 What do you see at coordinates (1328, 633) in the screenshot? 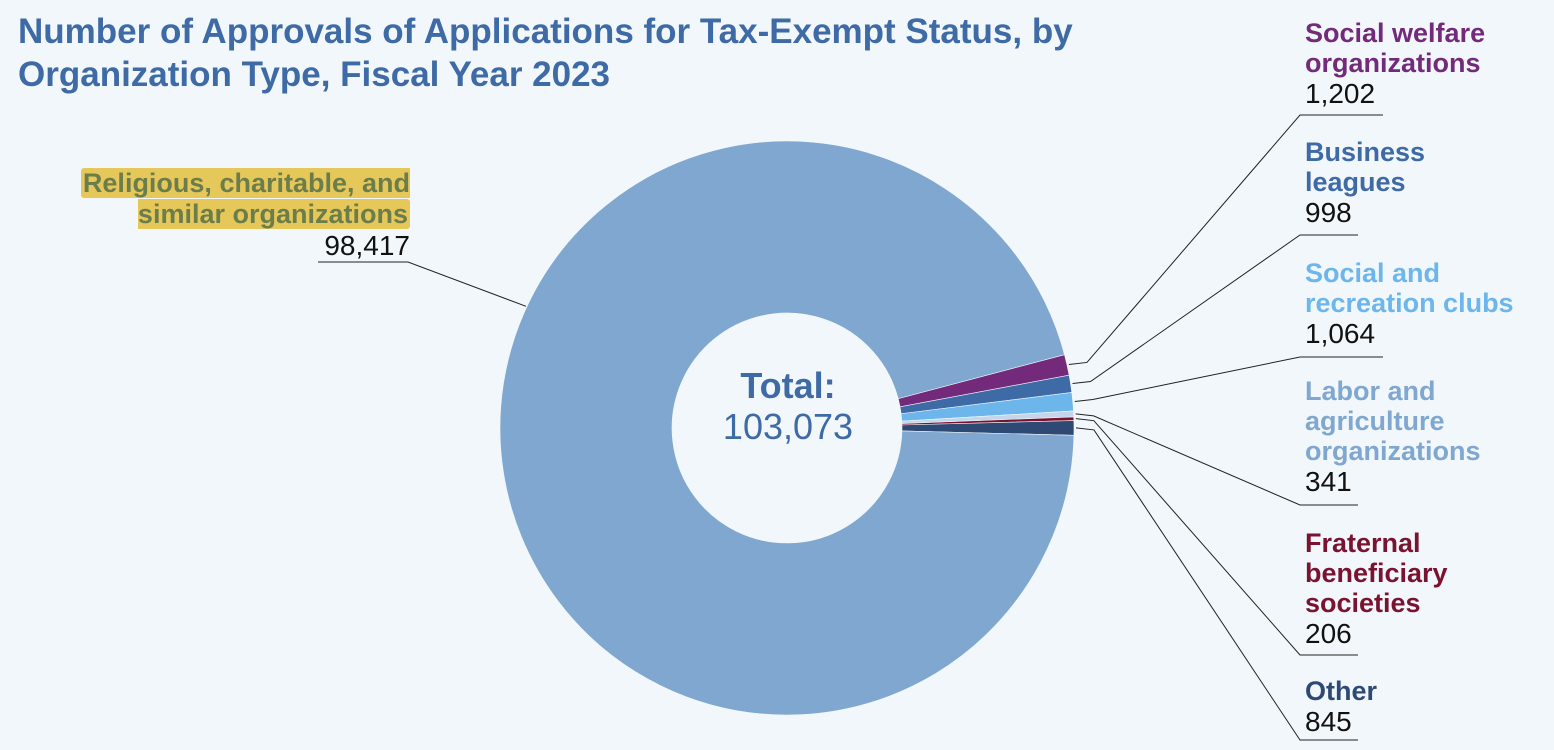
I see `label-fraternal-value: 206` at bounding box center [1328, 633].